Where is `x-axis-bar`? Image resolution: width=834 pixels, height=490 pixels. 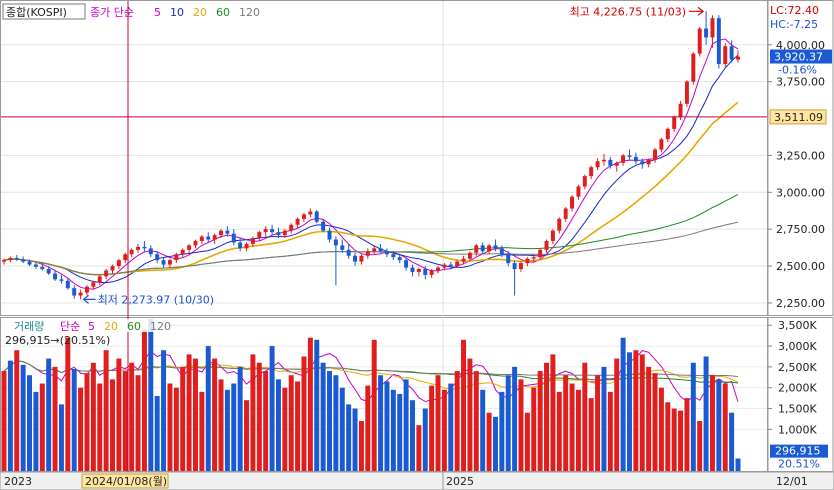
x-axis-bar is located at coordinates (417, 480).